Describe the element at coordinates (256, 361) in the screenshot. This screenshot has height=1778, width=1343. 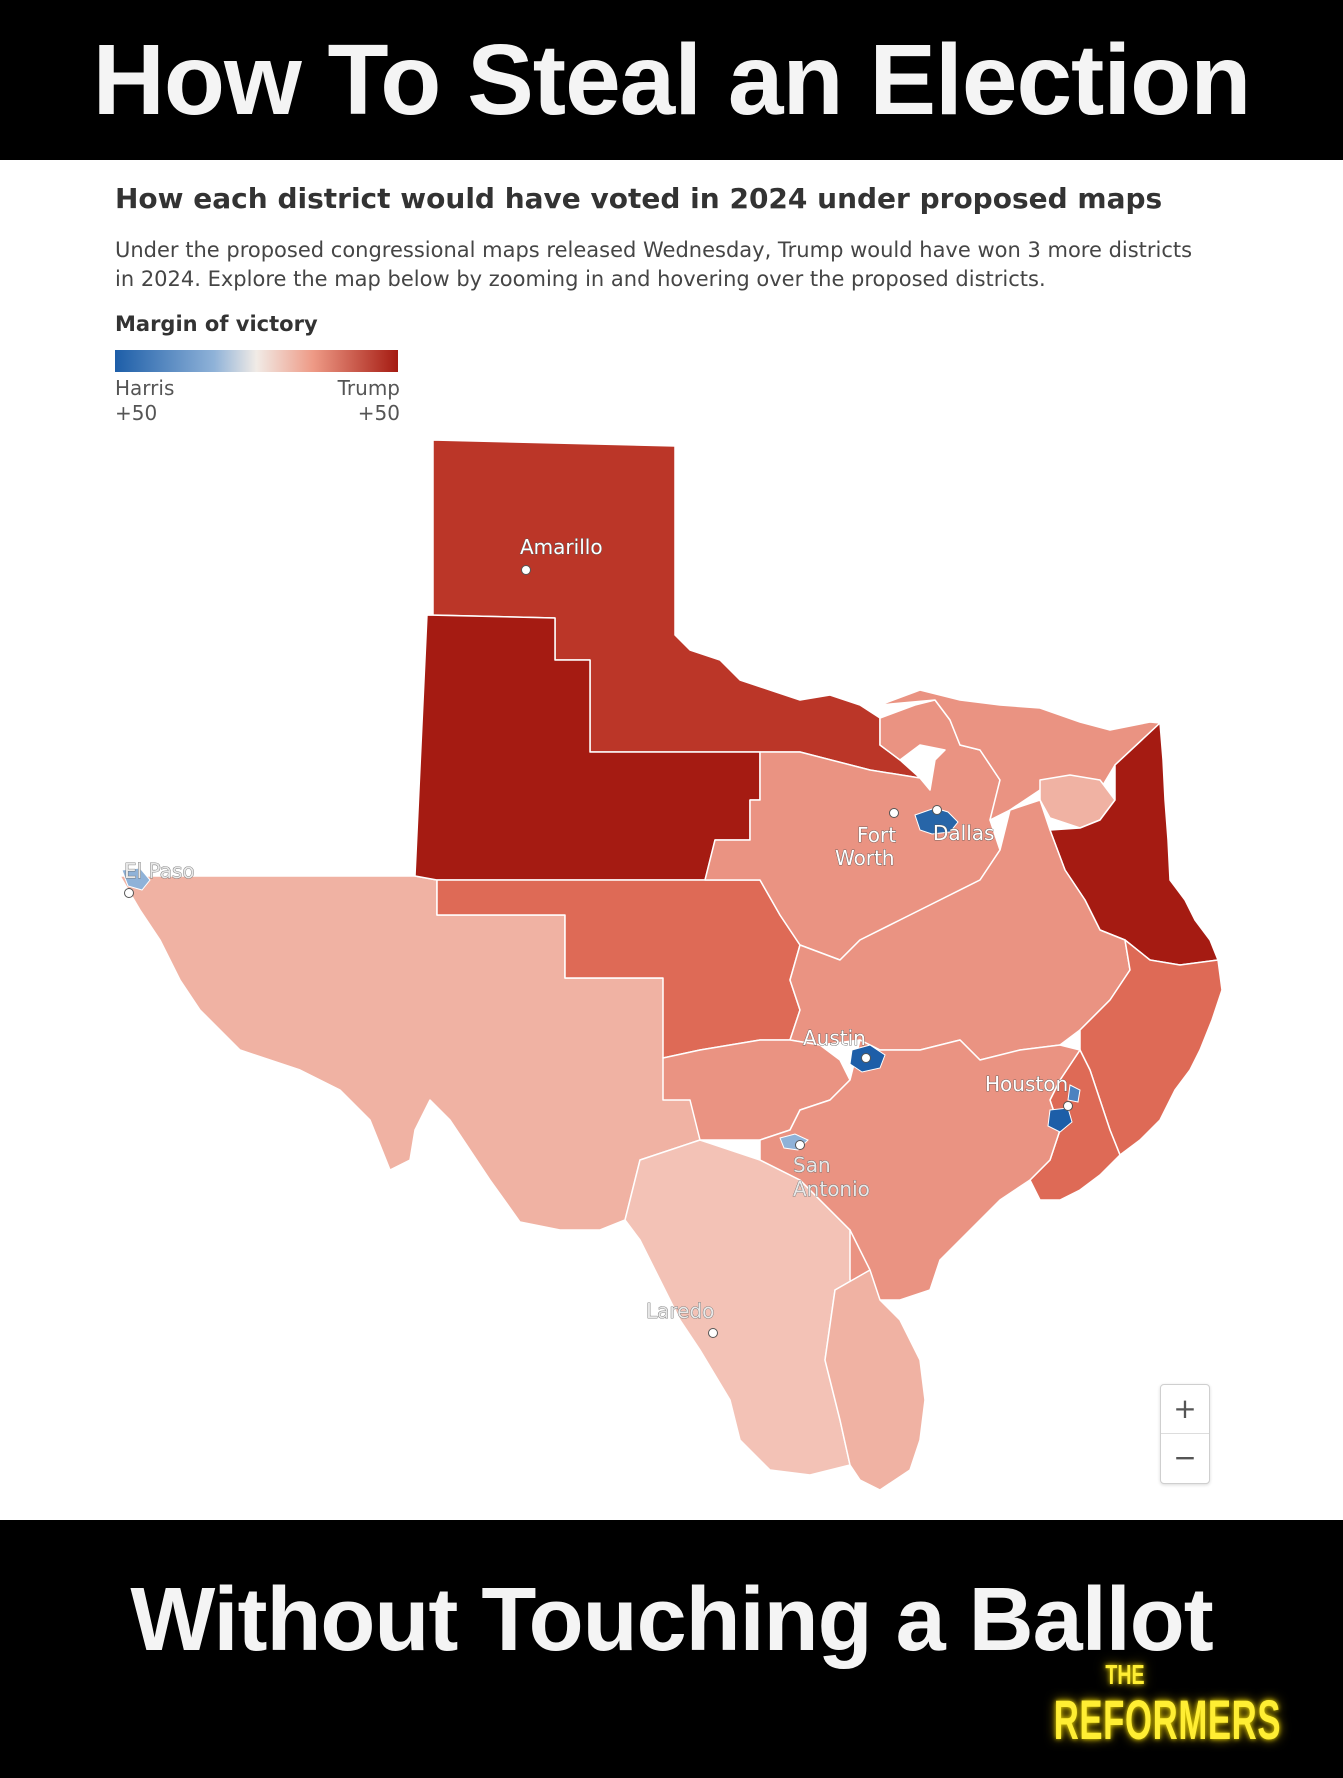
I see `legend-color-scale` at that location.